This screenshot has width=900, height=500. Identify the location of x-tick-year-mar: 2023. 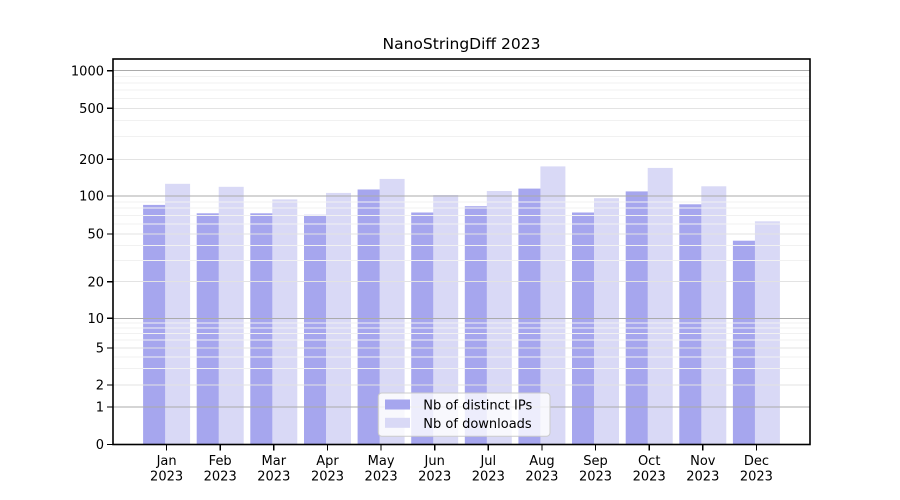
(273, 477).